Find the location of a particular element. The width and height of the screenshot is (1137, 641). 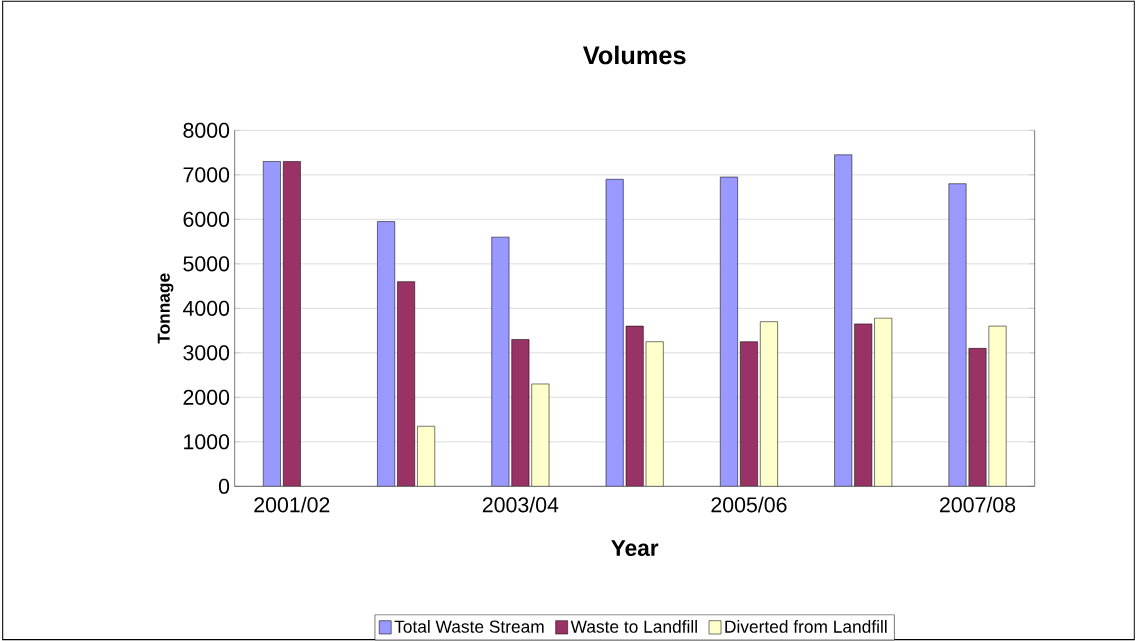

y-tick-label: 1000 is located at coordinates (207, 442).